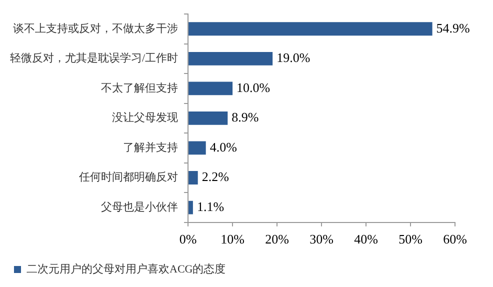 This screenshot has height=287, width=493. Describe the element at coordinates (216, 176) in the screenshot. I see `data-label: 2.2%` at that location.